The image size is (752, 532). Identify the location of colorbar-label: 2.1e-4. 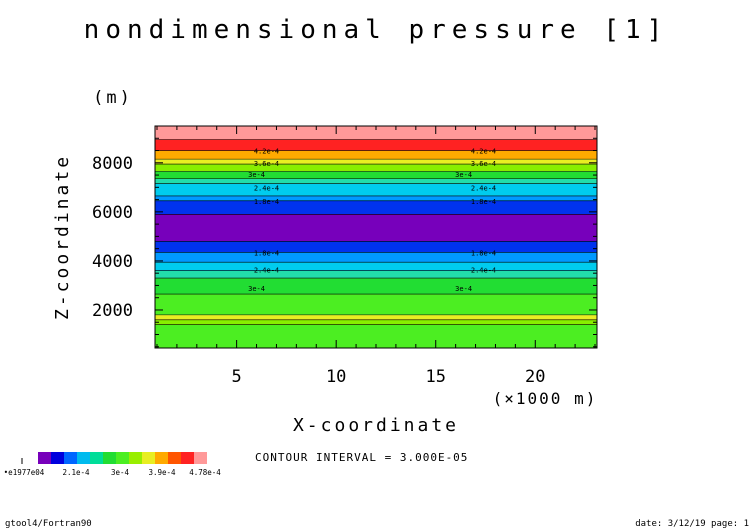
(76, 472).